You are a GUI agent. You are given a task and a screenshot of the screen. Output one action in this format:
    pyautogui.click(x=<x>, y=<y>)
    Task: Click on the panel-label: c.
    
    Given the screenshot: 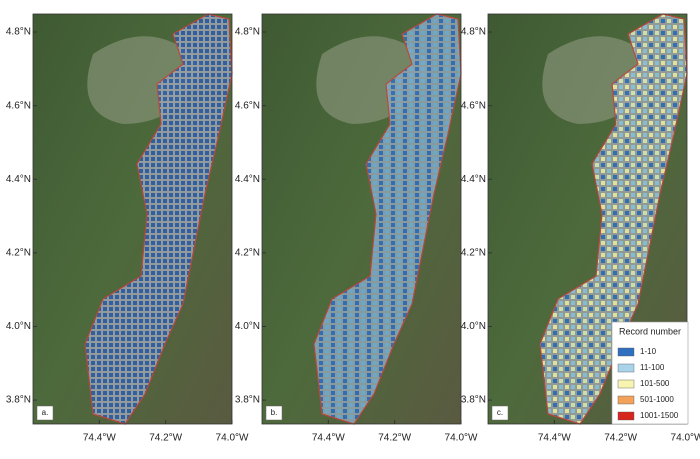 What is the action you would take?
    pyautogui.click(x=500, y=412)
    